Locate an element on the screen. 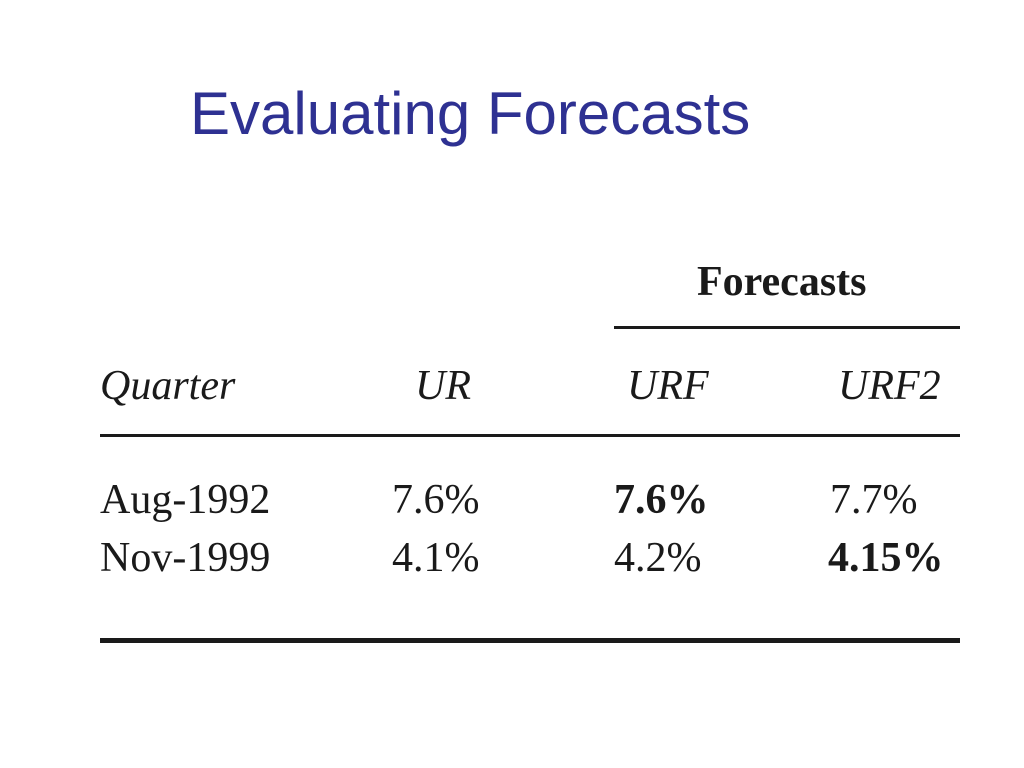 This screenshot has width=1024, height=768. row-2-urf: 4.2% is located at coordinates (658, 558).